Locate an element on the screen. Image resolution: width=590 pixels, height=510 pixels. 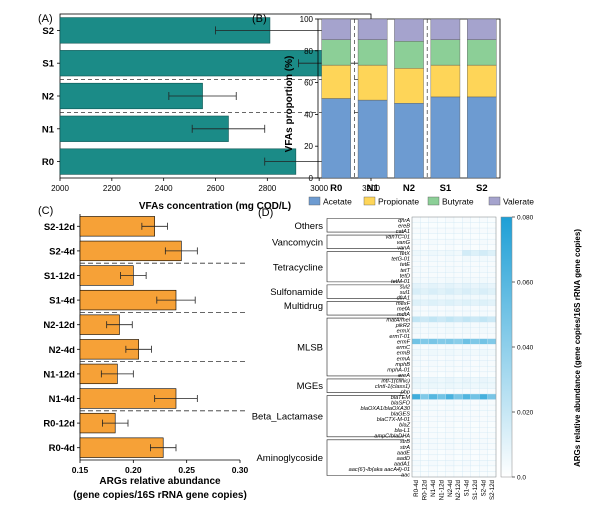
heatmap-row-label: ermA is located at coordinates (404, 359).